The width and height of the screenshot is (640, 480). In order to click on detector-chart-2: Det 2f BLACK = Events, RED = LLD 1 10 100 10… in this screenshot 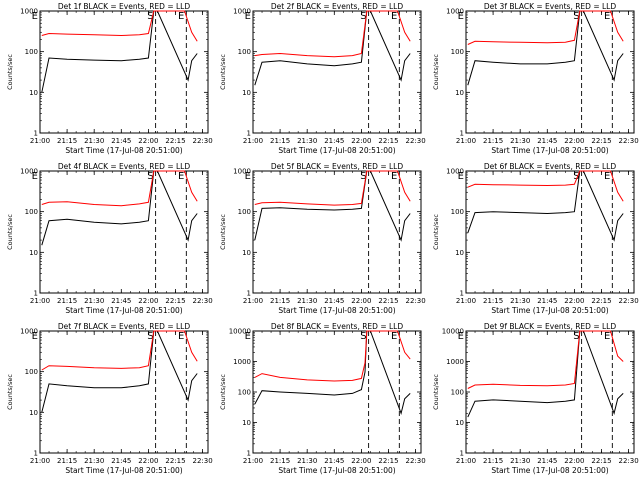, I will do `click(322, 78)`.